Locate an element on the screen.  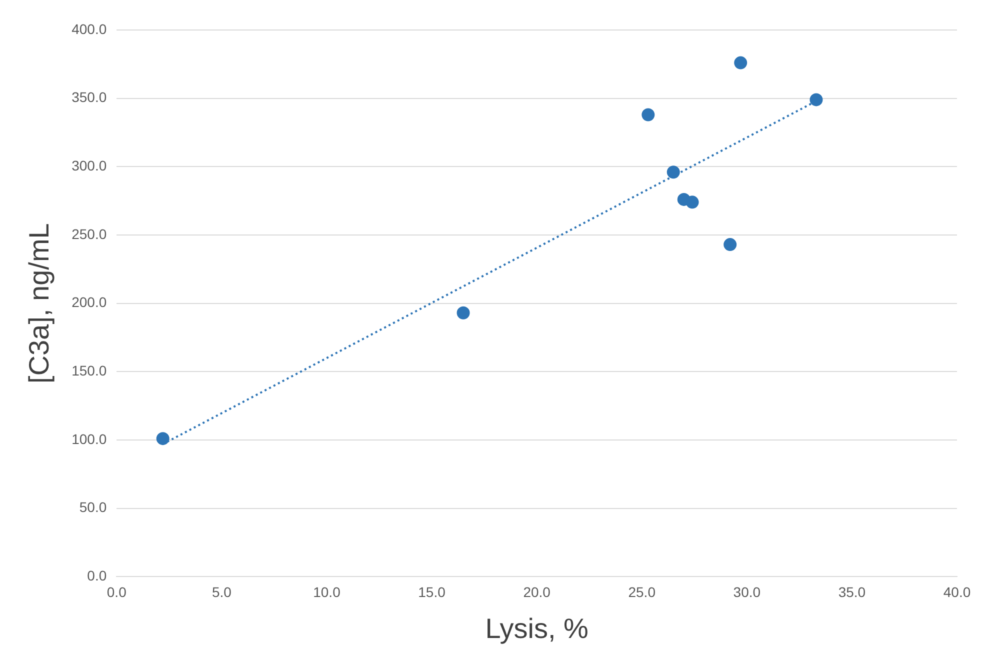
y-tick-label: 300.0 is located at coordinates (89, 166).